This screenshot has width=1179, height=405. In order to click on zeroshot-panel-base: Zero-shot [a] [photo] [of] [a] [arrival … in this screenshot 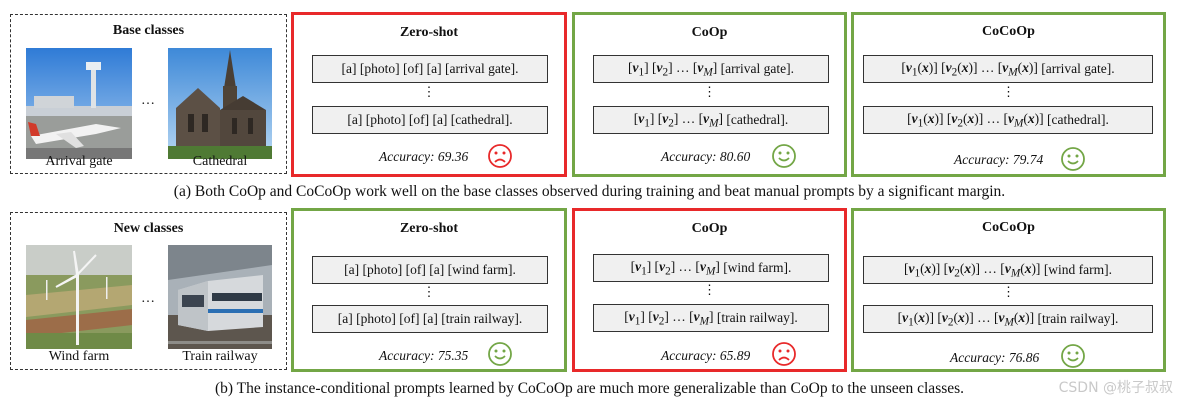, I will do `click(429, 94)`.